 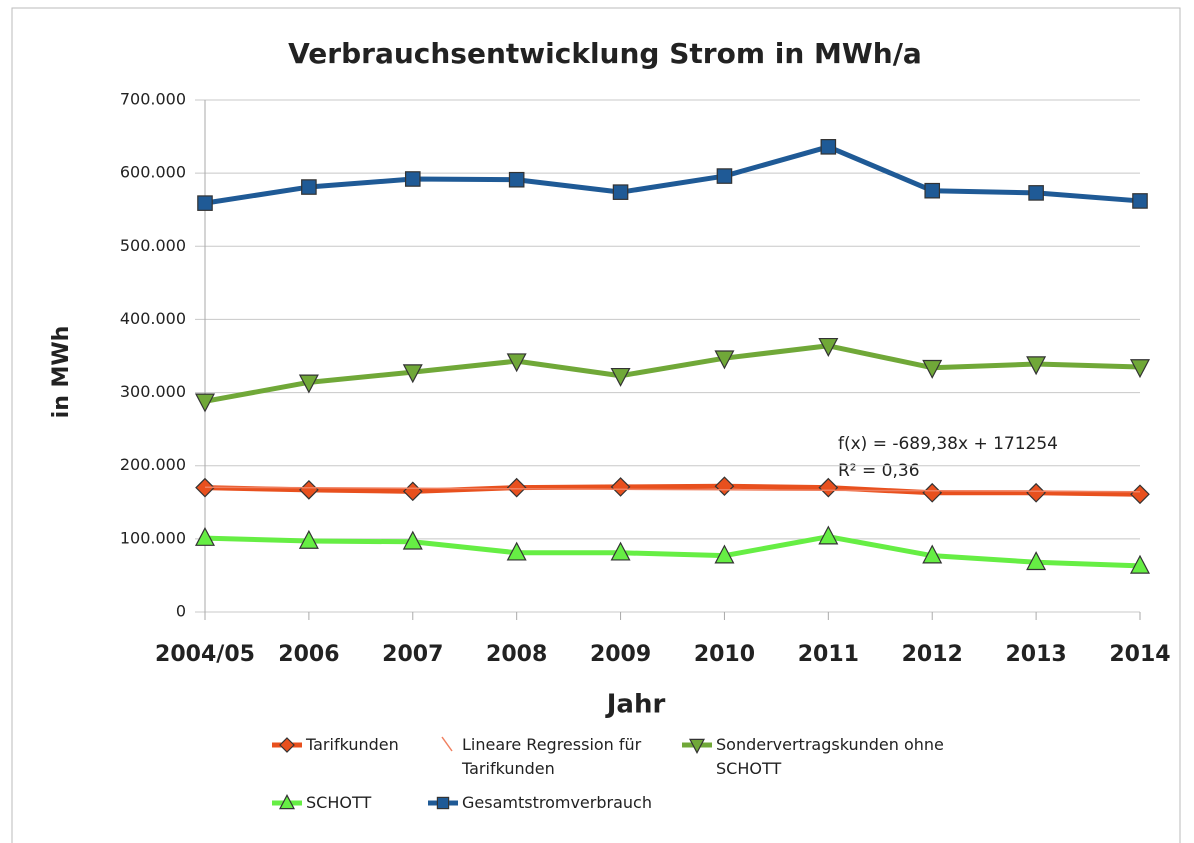 I want to click on annotation: R² = 0,36, so click(x=879, y=471).